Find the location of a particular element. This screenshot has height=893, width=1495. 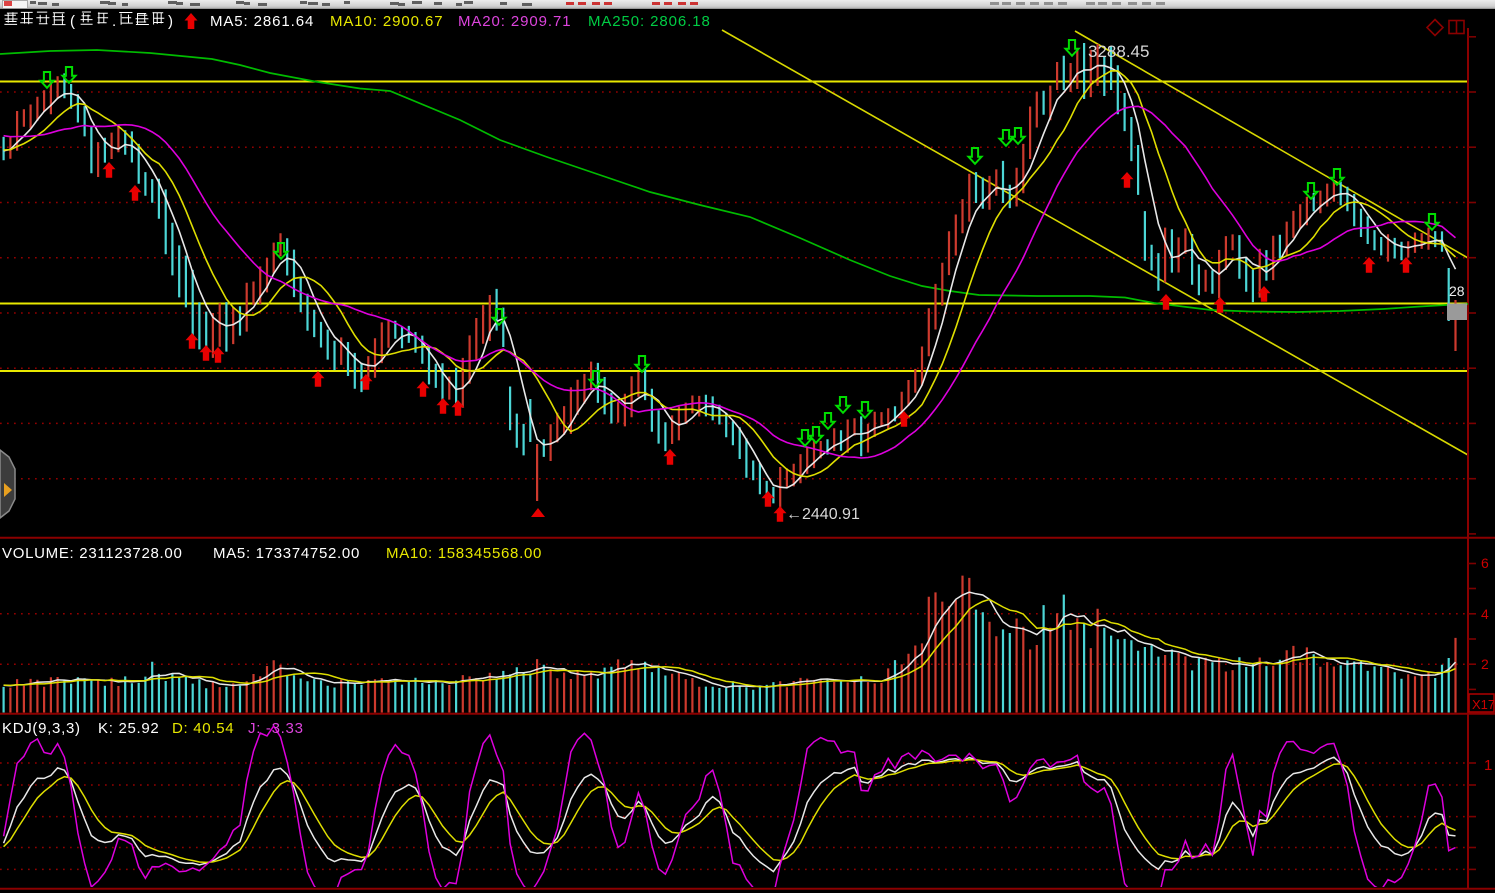

svg-text: D: 40.54 is located at coordinates (203, 728).